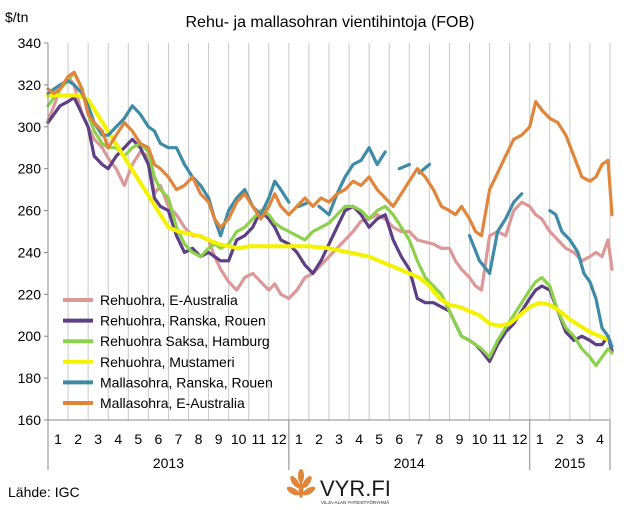 Image resolution: width=628 pixels, height=510 pixels. What do you see at coordinates (355, 502) in the screenshot?
I see `logo-tagline: VILJA-ALAN YHTEISTYÖRYHMÄ` at bounding box center [355, 502].